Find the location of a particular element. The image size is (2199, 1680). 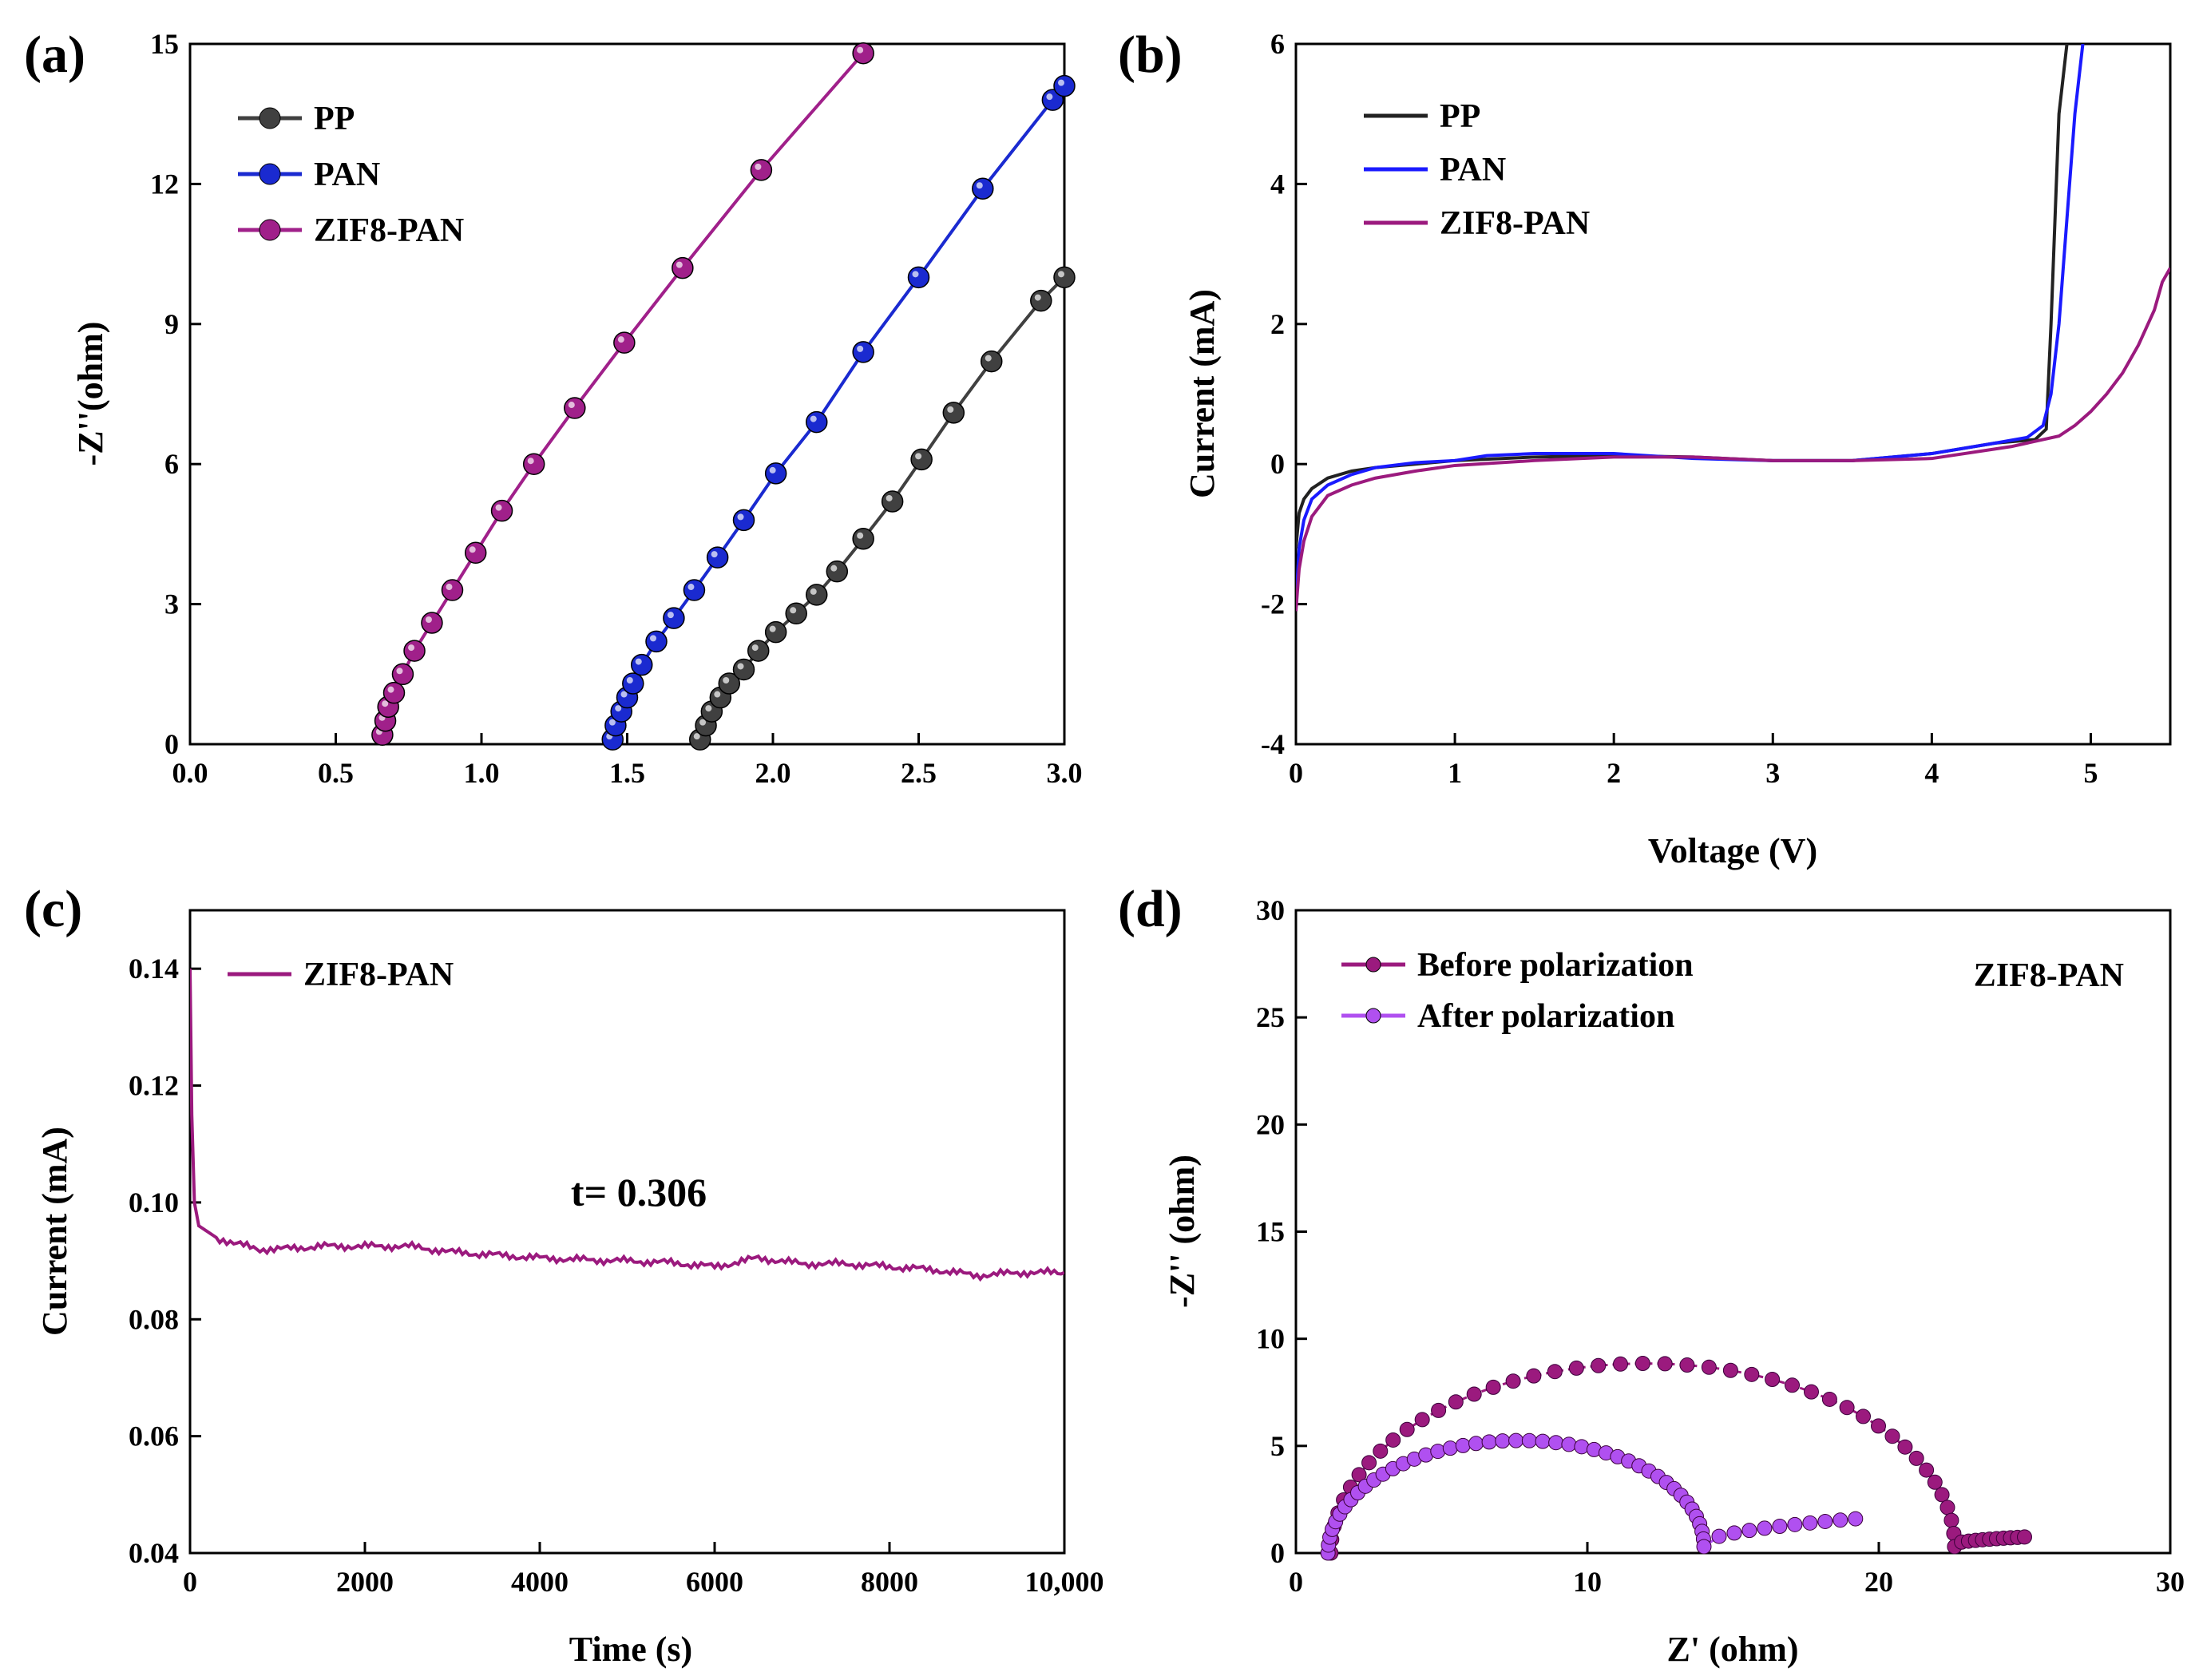

panel-c-xlabel: Time (s) is located at coordinates (630, 1650).